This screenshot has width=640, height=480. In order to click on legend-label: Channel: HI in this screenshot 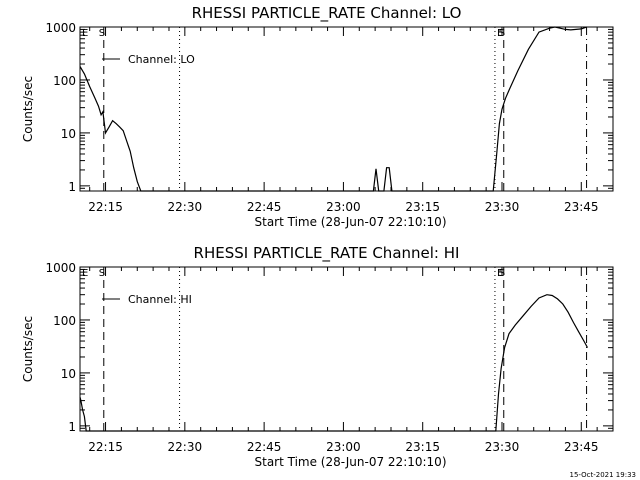, I will do `click(160, 299)`.